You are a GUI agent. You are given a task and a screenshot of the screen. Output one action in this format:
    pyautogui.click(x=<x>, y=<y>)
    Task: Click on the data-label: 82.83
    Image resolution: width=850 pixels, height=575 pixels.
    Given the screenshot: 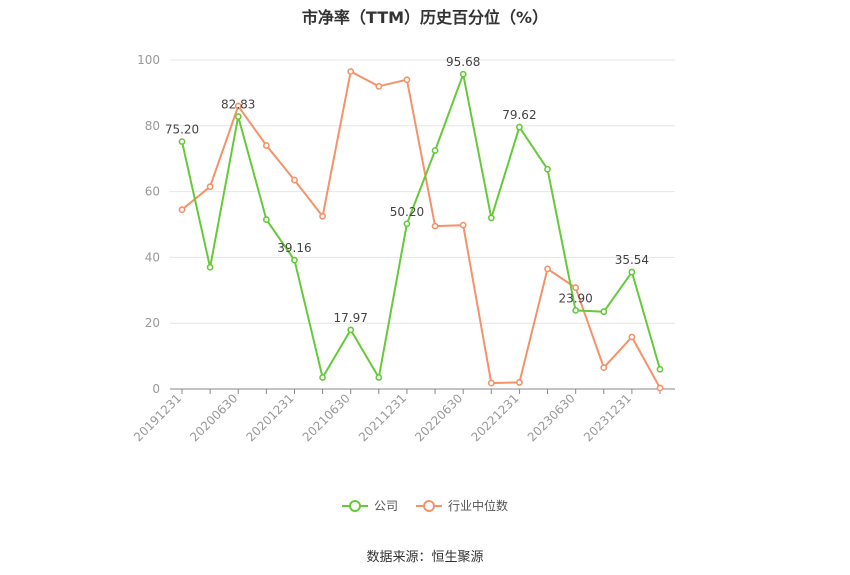 What is the action you would take?
    pyautogui.click(x=238, y=104)
    